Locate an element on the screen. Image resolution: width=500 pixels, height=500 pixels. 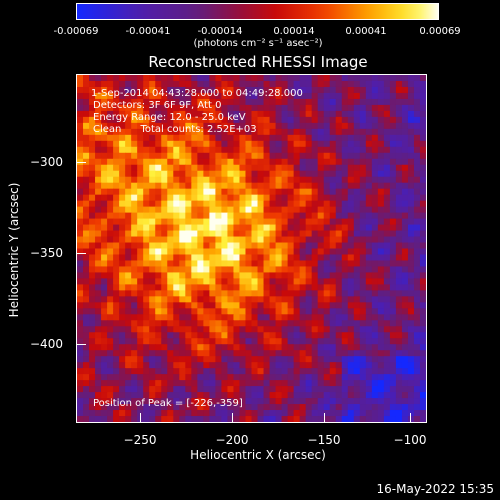
annotation-time-range: 1-Sep-2014 04:43:28.000 to 04:49:28.000 is located at coordinates (197, 93).